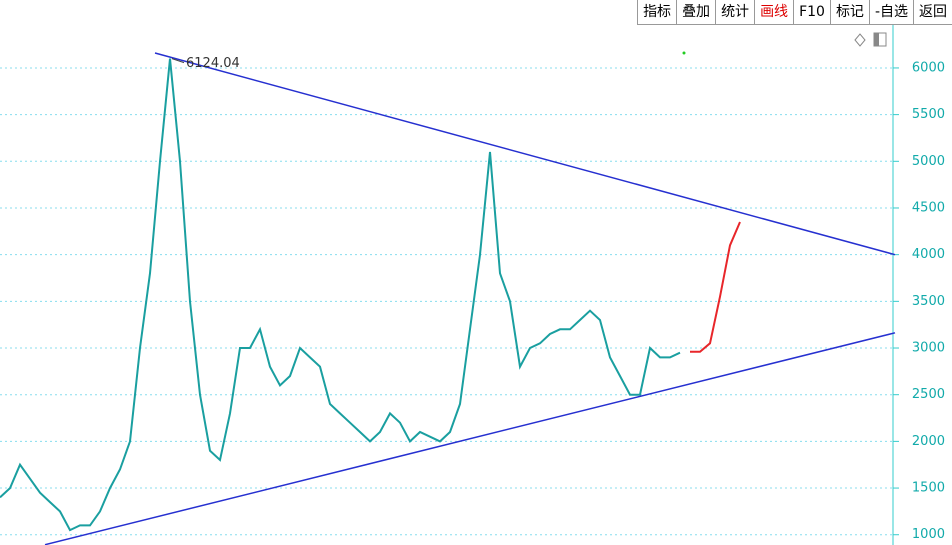 This screenshot has height=545, width=952. I want to click on icon-diamond, so click(860, 40).